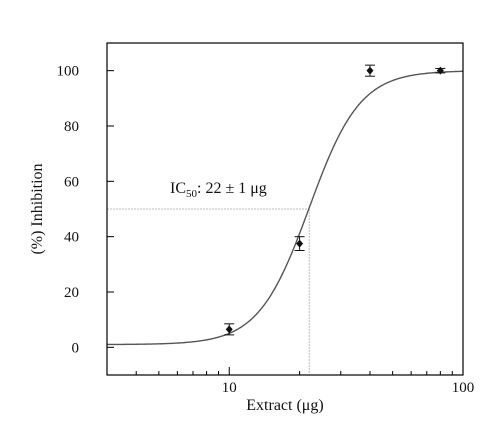  I want to click on ic50-prefix: IC, so click(178, 188).